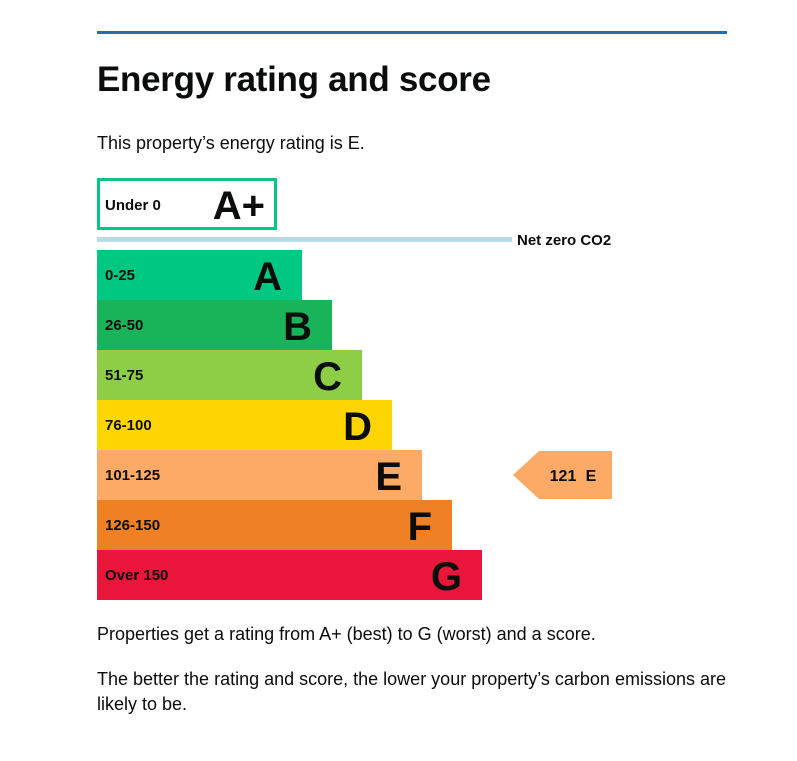  Describe the element at coordinates (124, 325) in the screenshot. I see `band-b-range: 26-50` at that location.